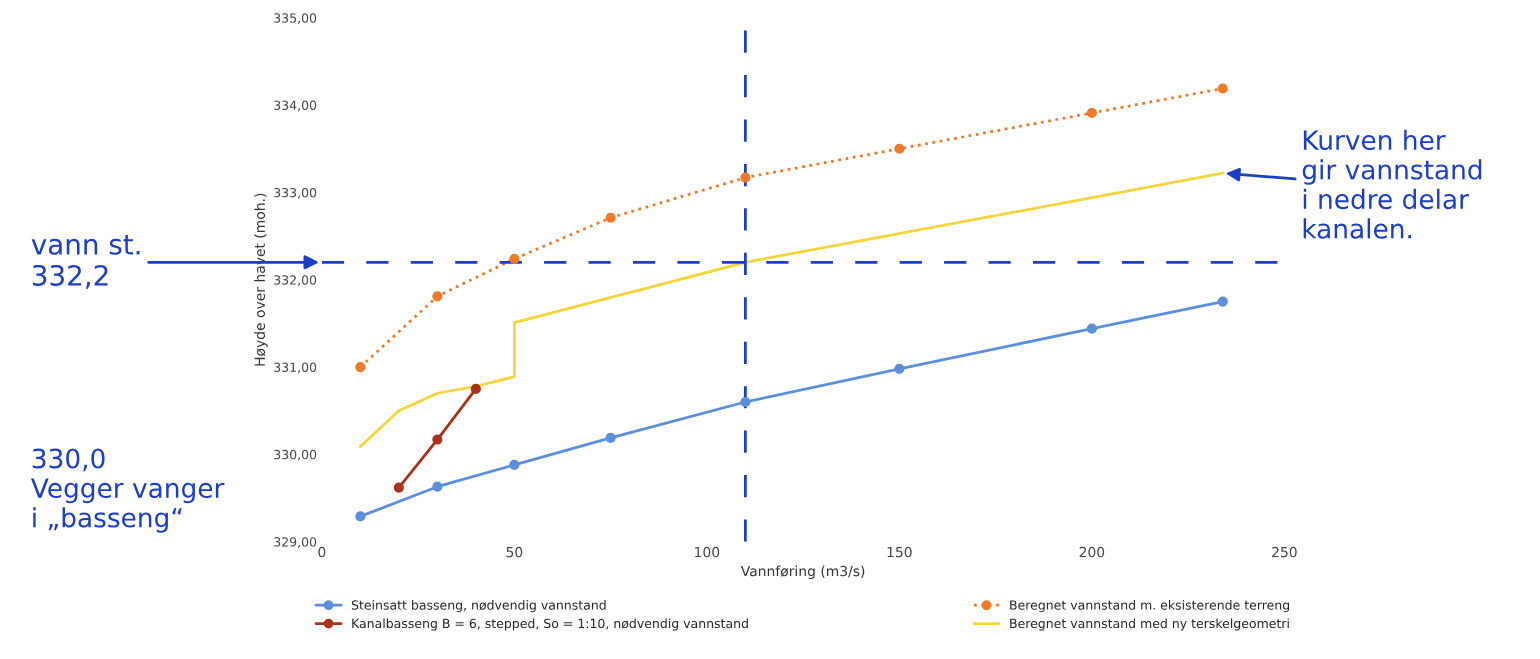 The width and height of the screenshot is (1540, 659). What do you see at coordinates (707, 552) in the screenshot?
I see `x-tick-label: 100` at bounding box center [707, 552].